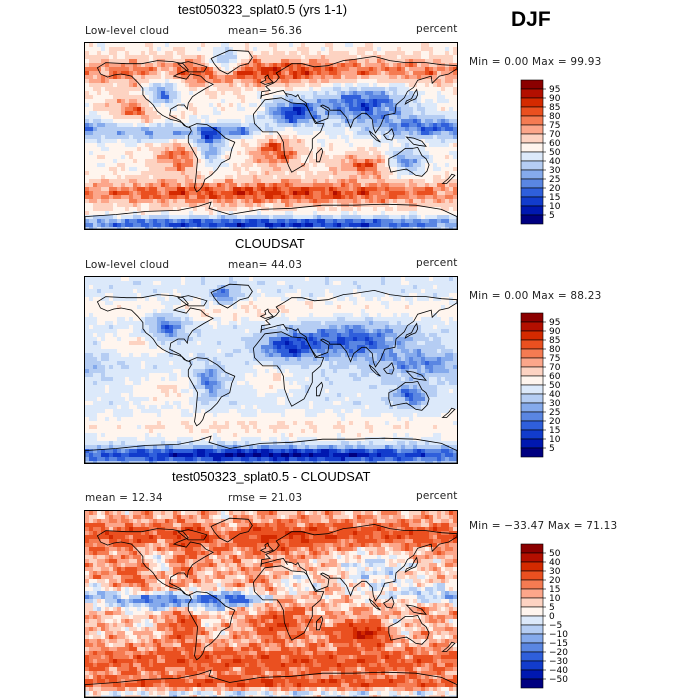  What do you see at coordinates (554, 341) in the screenshot?
I see `colorbar-2-tick-label: 85` at bounding box center [554, 341].